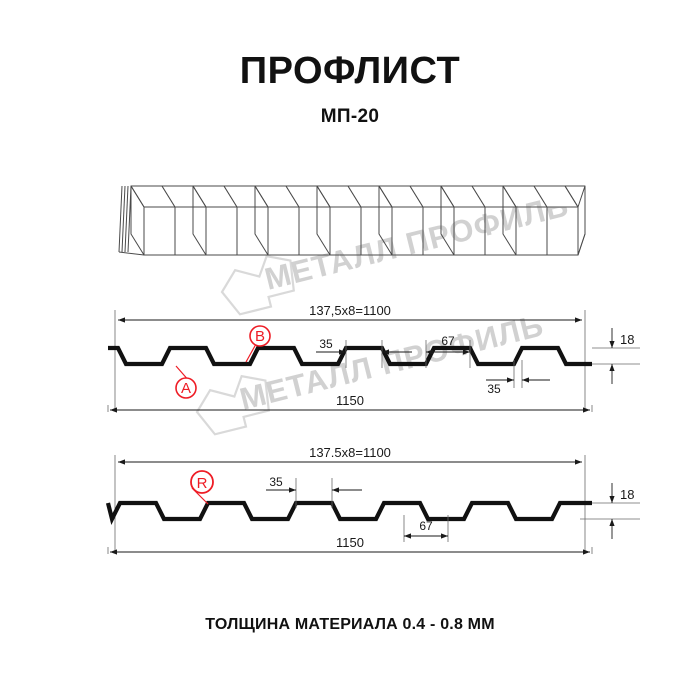 This screenshot has height=700, width=700. I want to click on dimension-top-height-label: 18, so click(627, 339).